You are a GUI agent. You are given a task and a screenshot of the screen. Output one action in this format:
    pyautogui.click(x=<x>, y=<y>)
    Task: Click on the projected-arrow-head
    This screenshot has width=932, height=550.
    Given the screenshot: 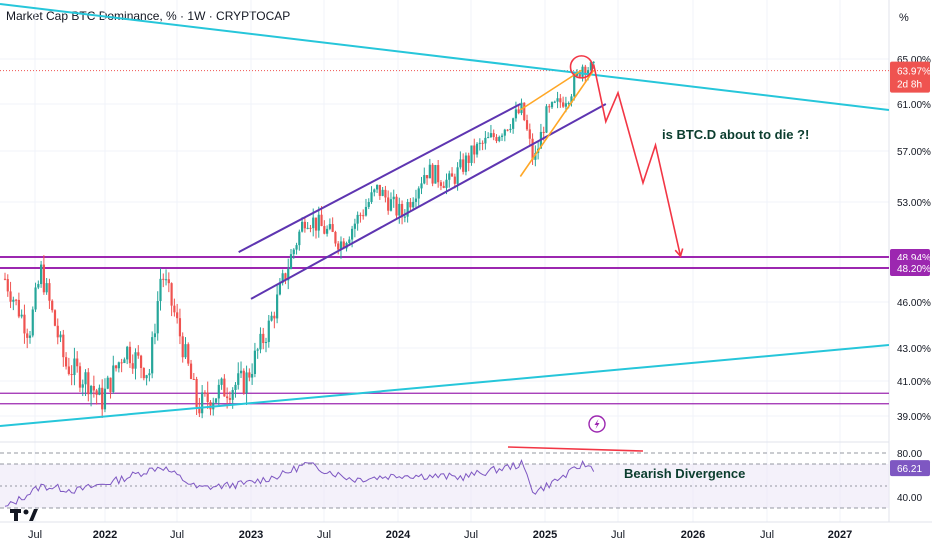 What is the action you would take?
    pyautogui.click(x=679, y=253)
    